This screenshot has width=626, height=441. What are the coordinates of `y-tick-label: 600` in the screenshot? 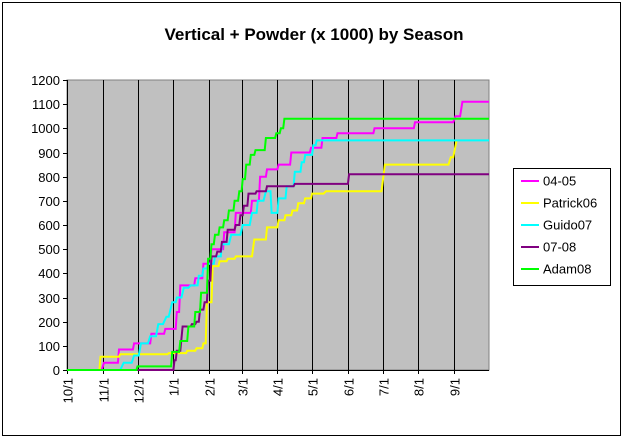 It's located at (49, 225).